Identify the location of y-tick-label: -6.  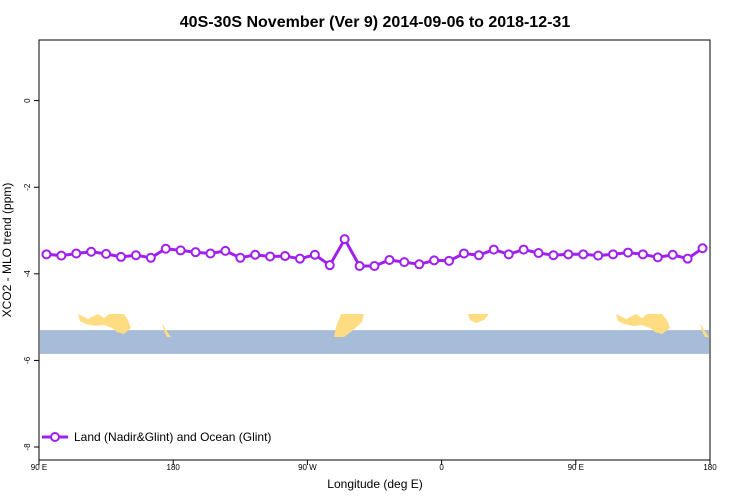
(27, 360).